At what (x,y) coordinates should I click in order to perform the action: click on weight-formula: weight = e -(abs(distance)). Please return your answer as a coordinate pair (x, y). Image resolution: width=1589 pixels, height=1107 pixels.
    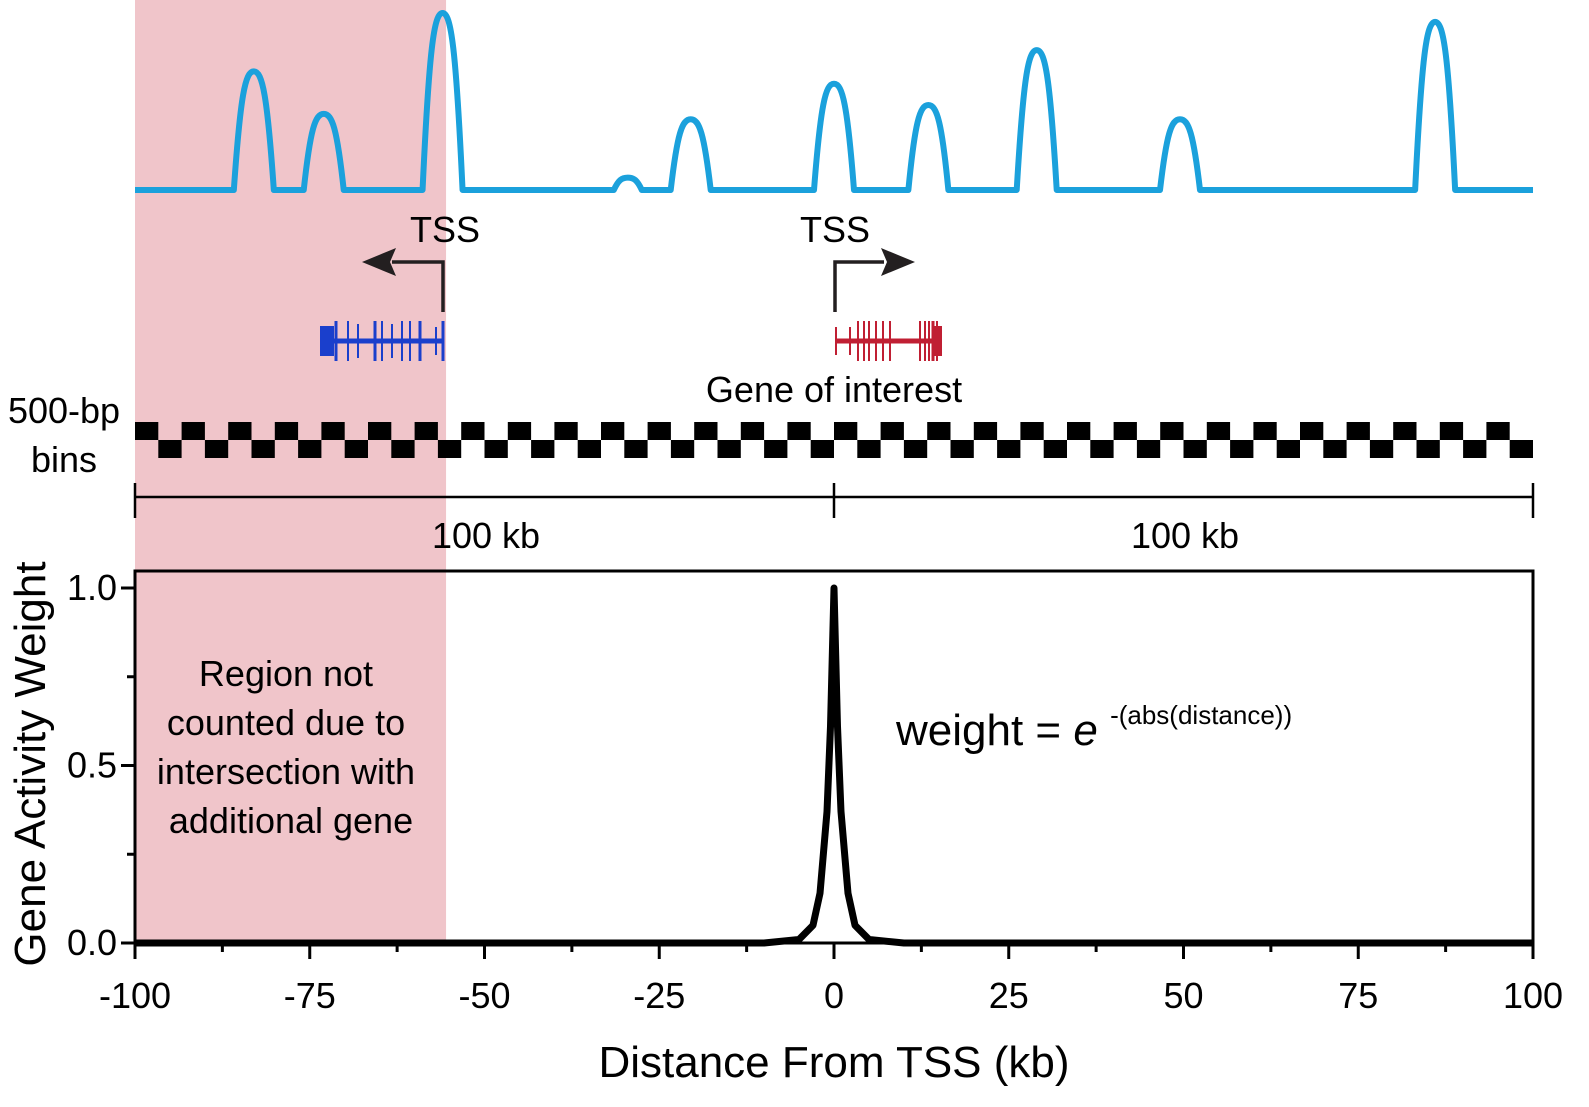
    Looking at the image, I should click on (1093, 727).